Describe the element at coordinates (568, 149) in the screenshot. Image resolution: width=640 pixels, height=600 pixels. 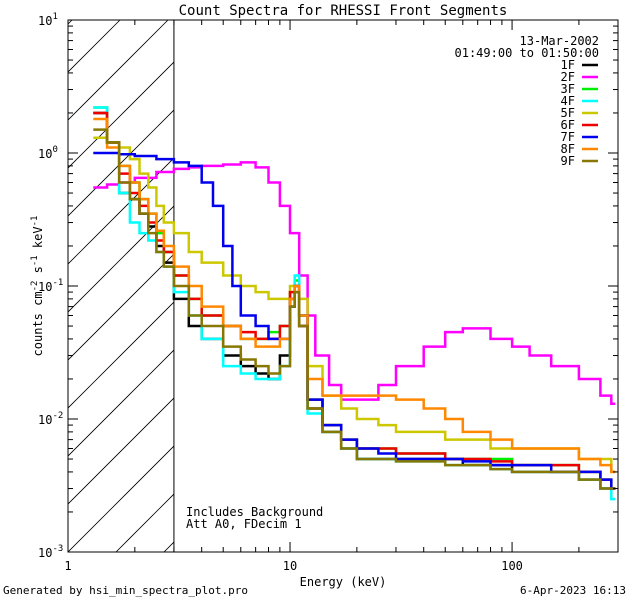
I see `legend-label-8f: 8F` at that location.